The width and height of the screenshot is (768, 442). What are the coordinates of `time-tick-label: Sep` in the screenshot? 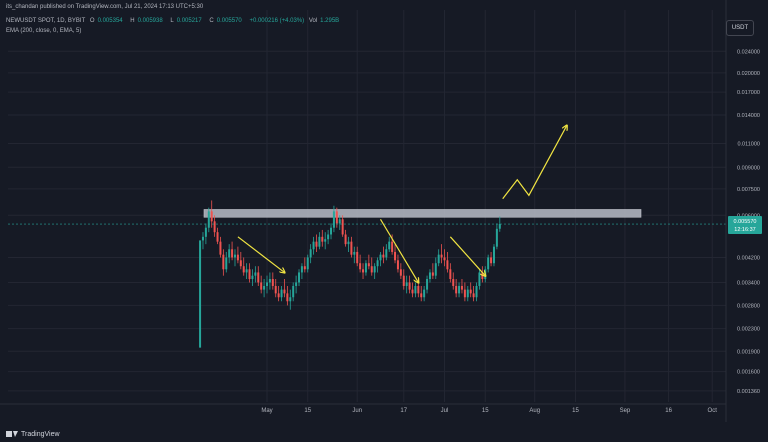 It's located at (625, 411).